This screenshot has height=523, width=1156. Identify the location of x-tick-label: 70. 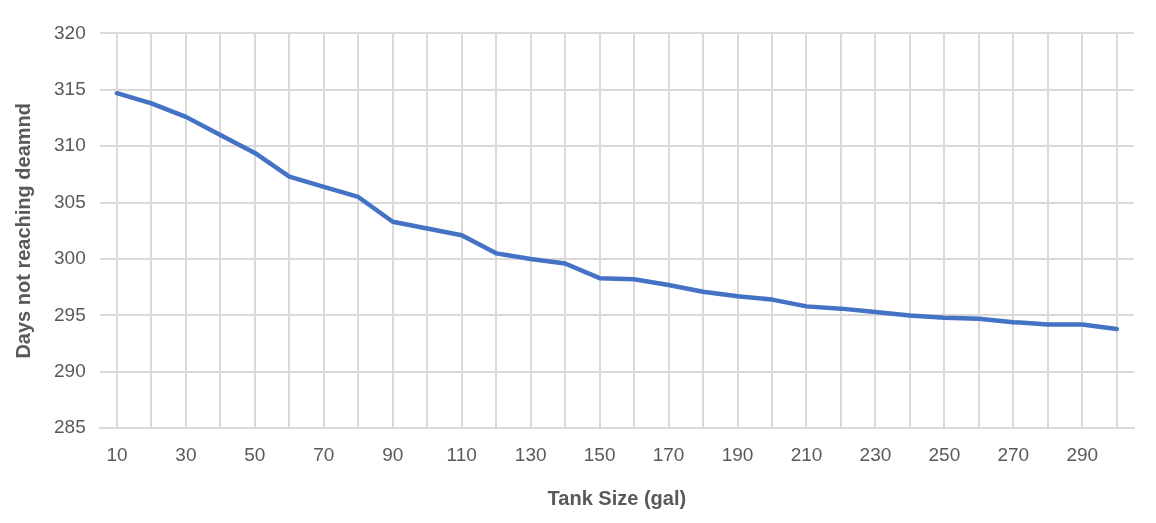
(324, 454).